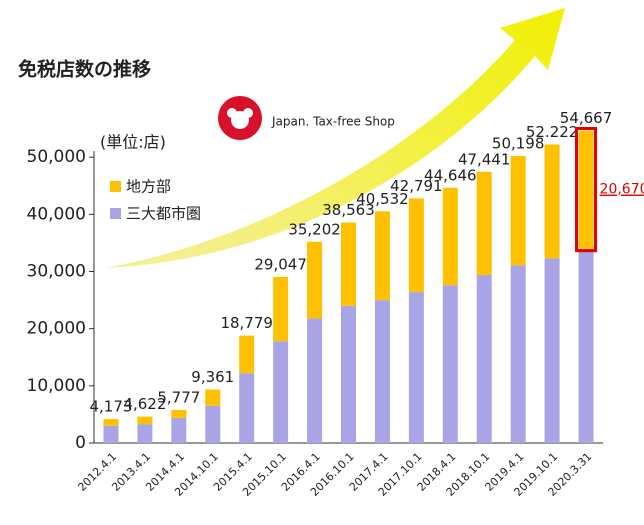 This screenshot has height=525, width=644. Describe the element at coordinates (178, 397) in the screenshot. I see `total-label: 5,777` at that location.